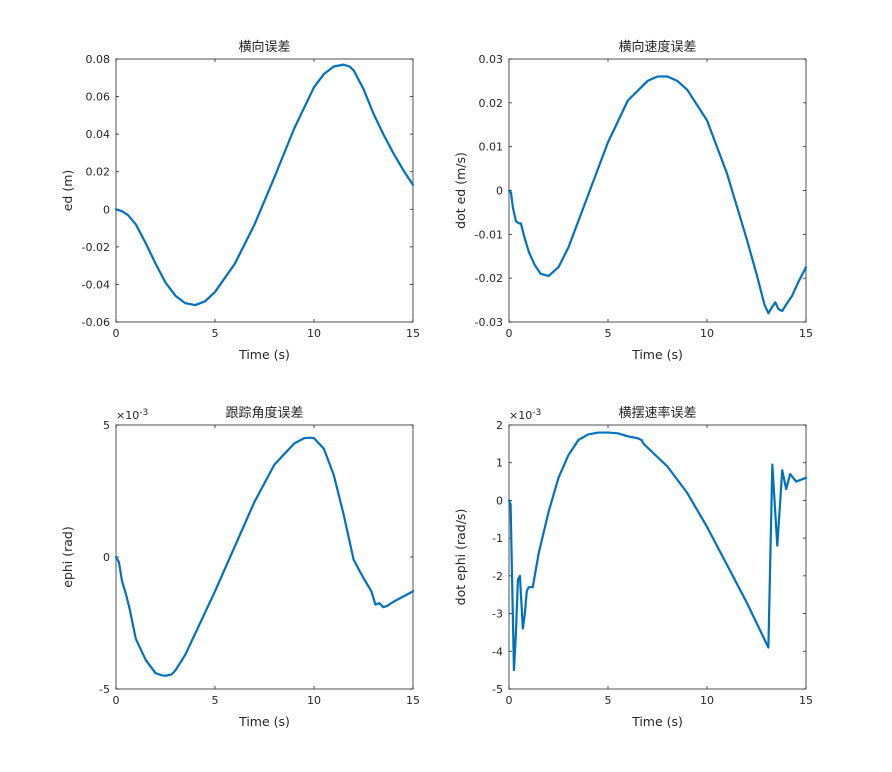 The width and height of the screenshot is (892, 772). I want to click on y-tick-label: -0.03, so click(489, 322).